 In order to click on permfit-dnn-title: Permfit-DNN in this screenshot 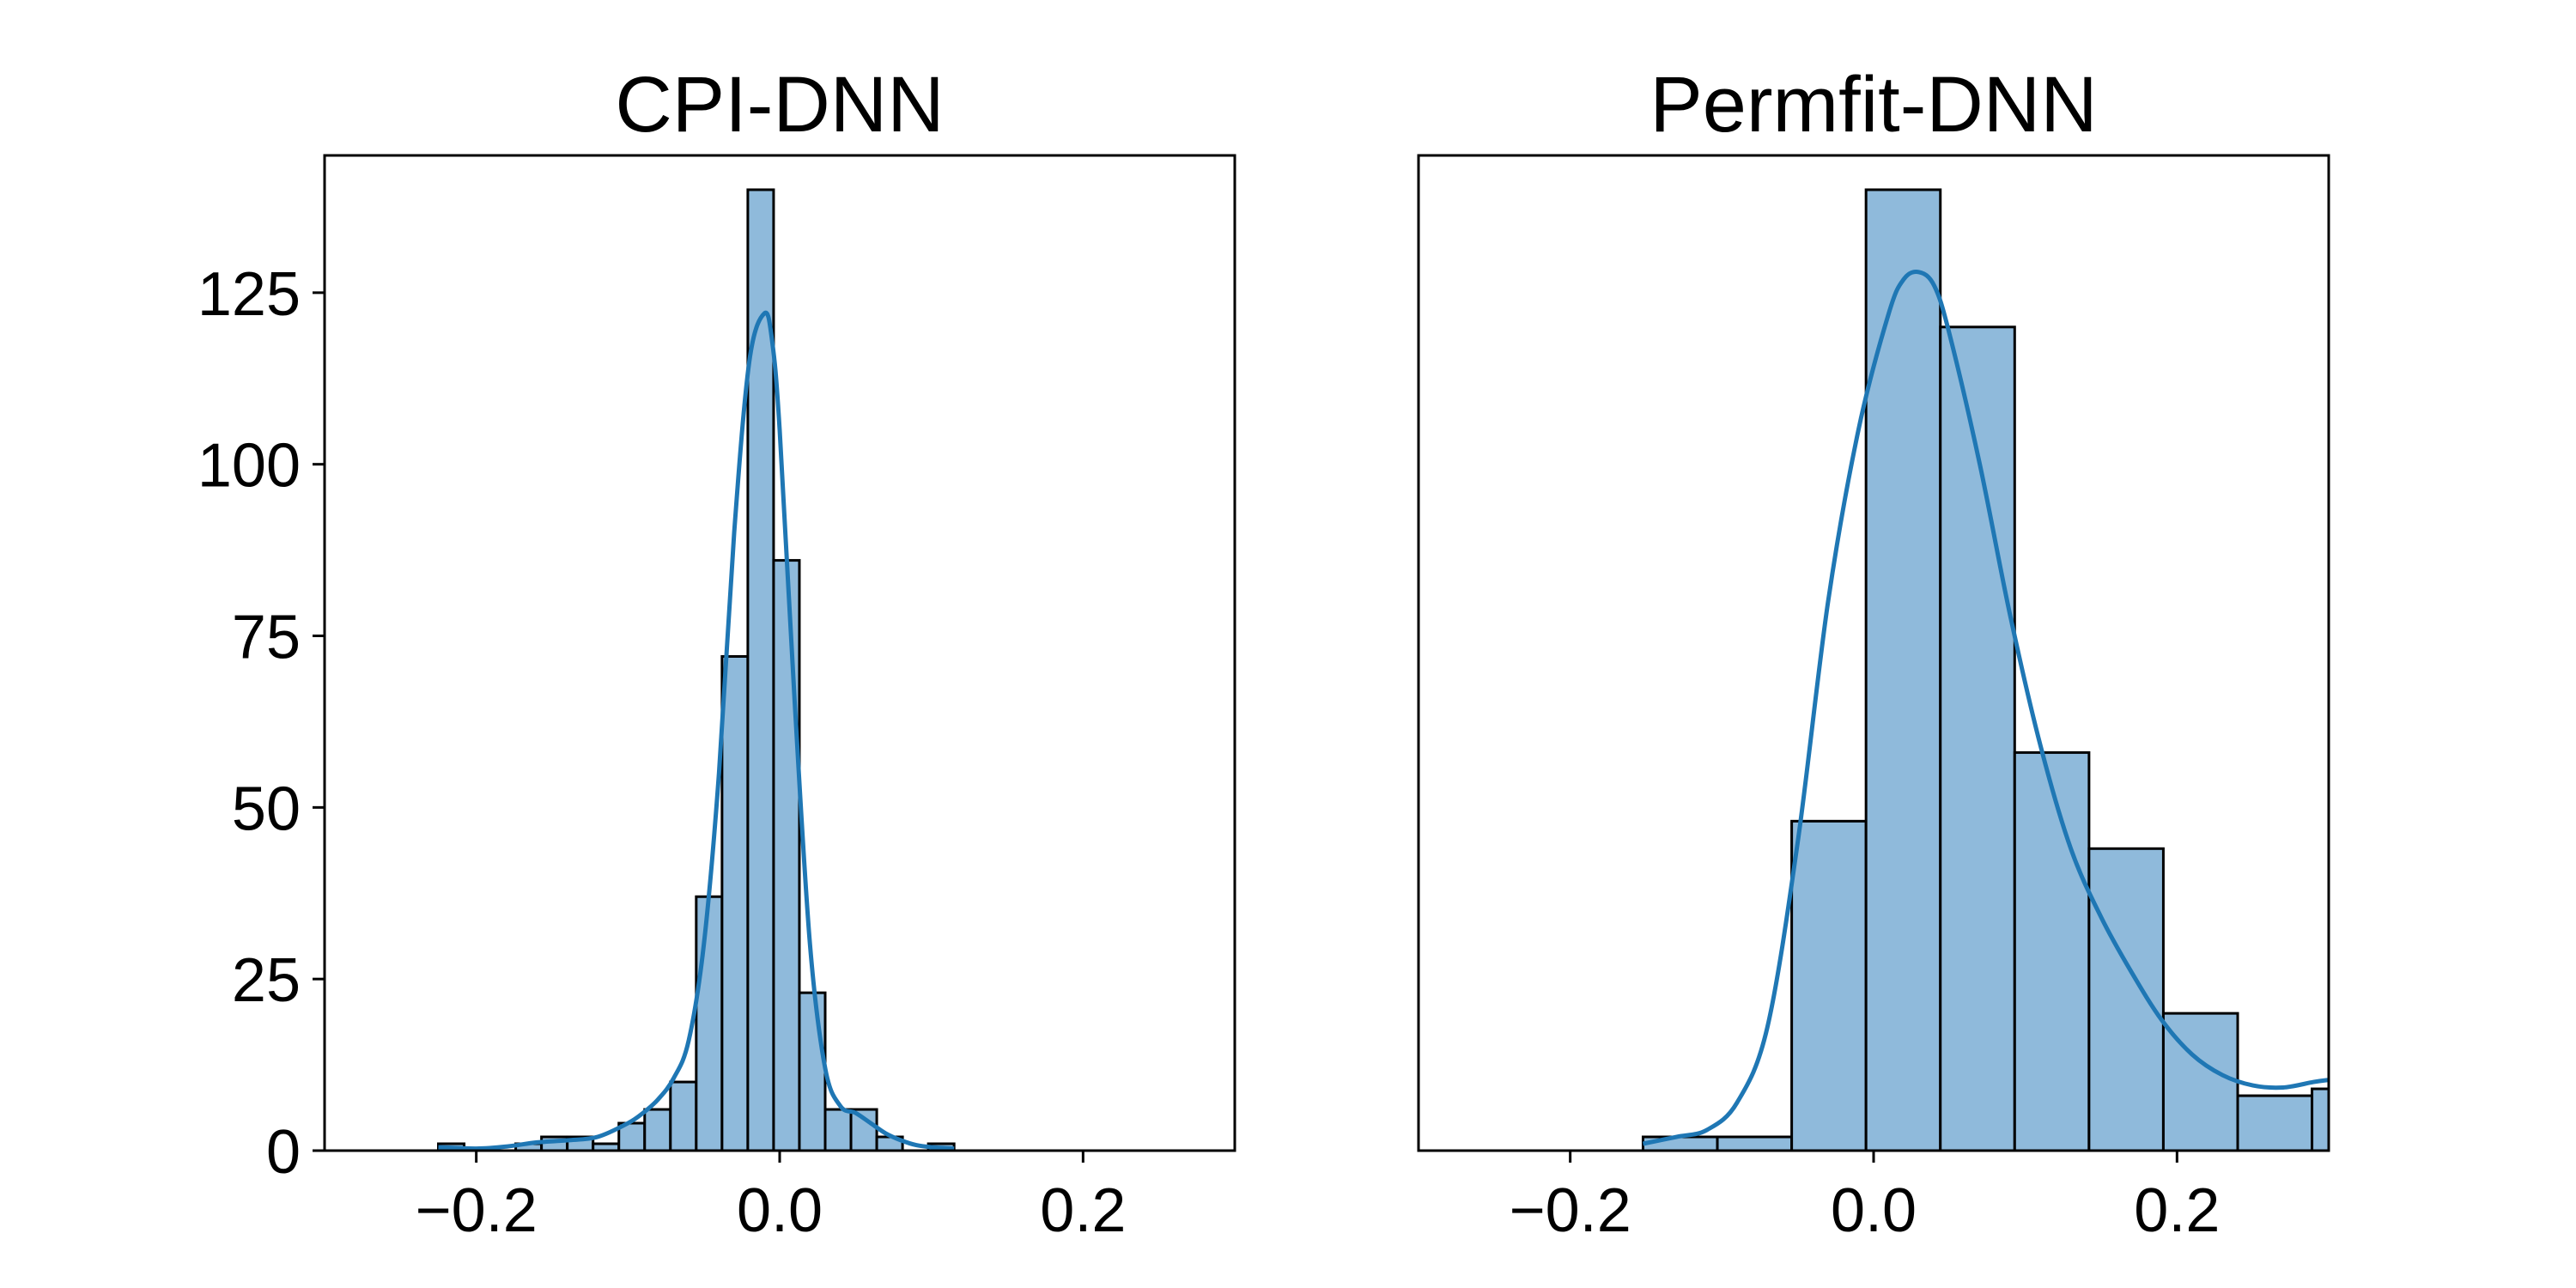, I will do `click(1873, 105)`.